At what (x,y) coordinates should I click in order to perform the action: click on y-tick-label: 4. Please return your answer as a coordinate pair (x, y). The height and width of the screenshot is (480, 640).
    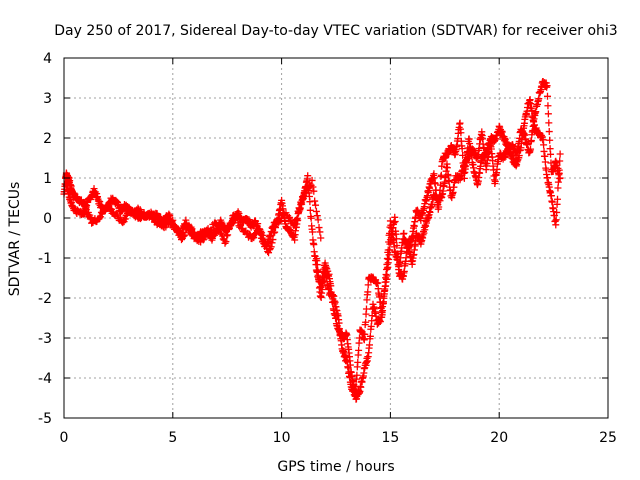
    Looking at the image, I should click on (47, 59).